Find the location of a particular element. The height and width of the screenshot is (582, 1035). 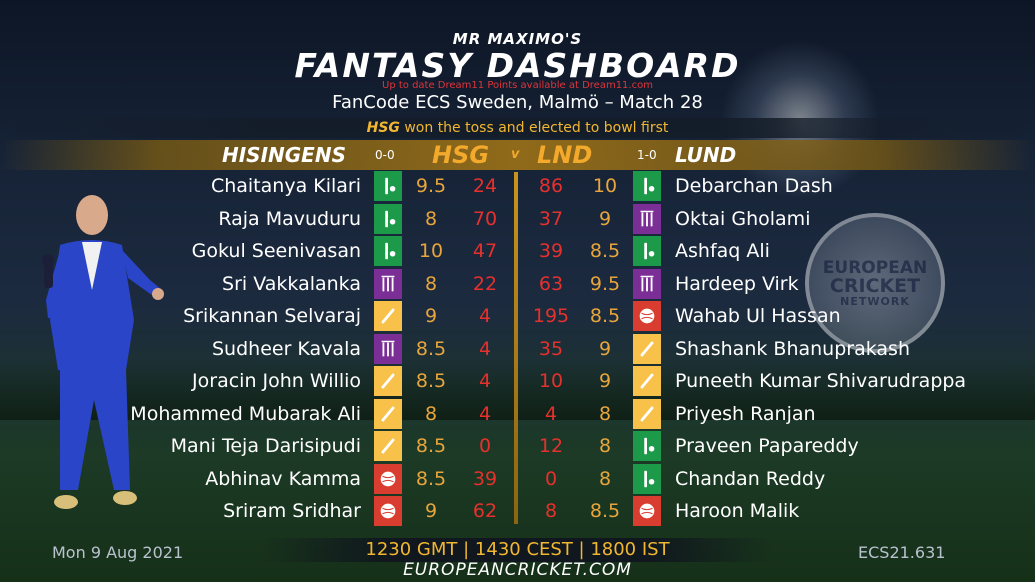

away-team-record: 1-0 is located at coordinates (647, 155).